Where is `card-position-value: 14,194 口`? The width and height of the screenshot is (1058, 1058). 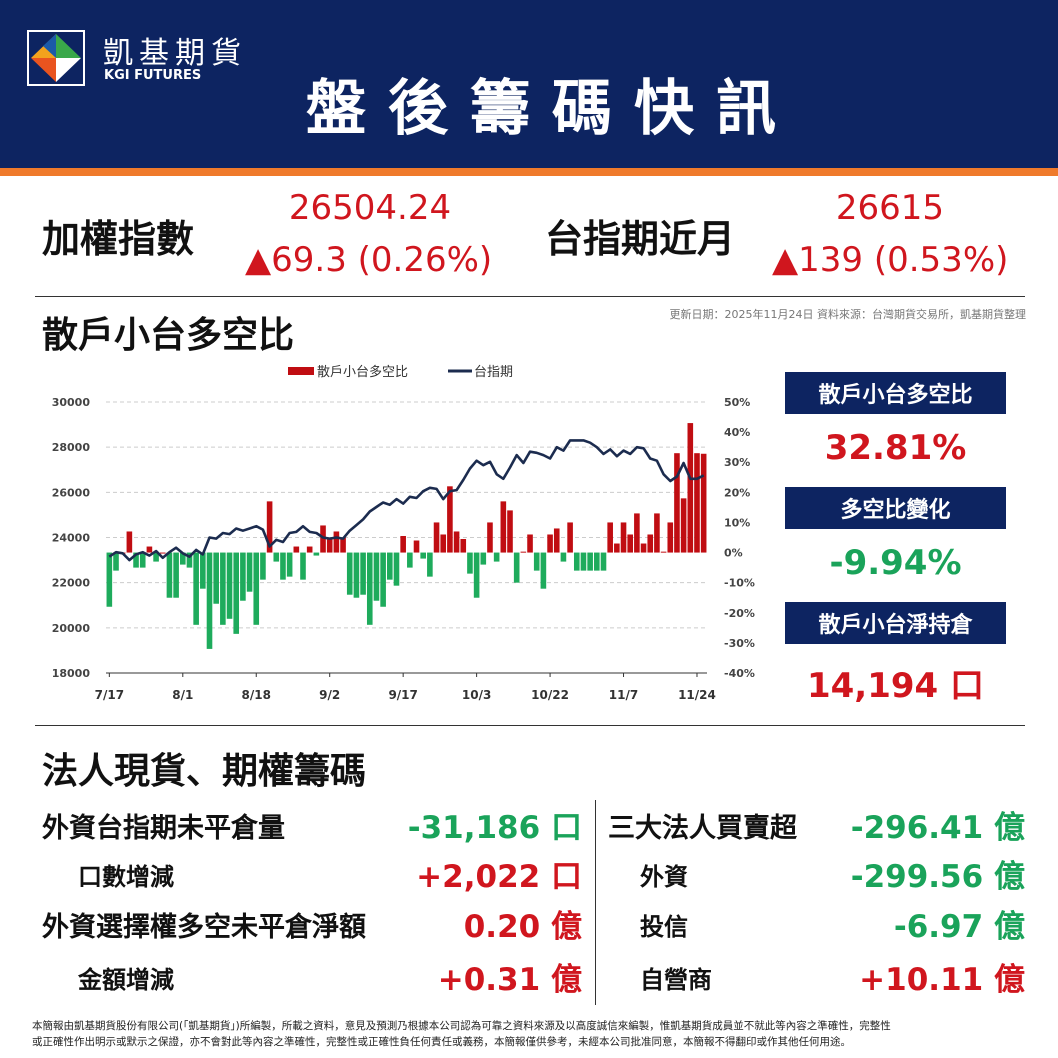 card-position-value: 14,194 口 is located at coordinates (895, 686).